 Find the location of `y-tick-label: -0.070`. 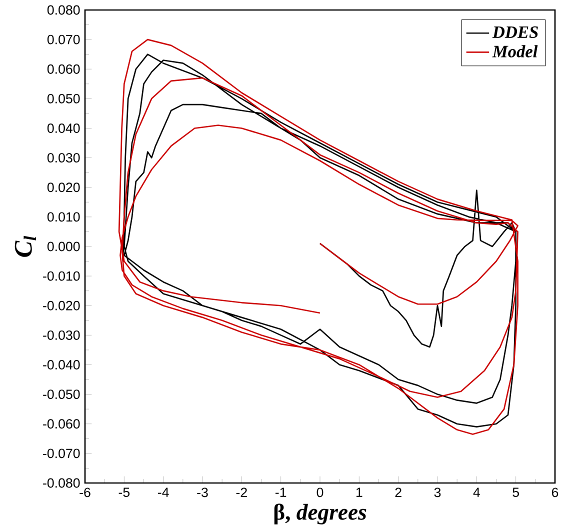

y-tick-label: -0.070 is located at coordinates (61, 453).